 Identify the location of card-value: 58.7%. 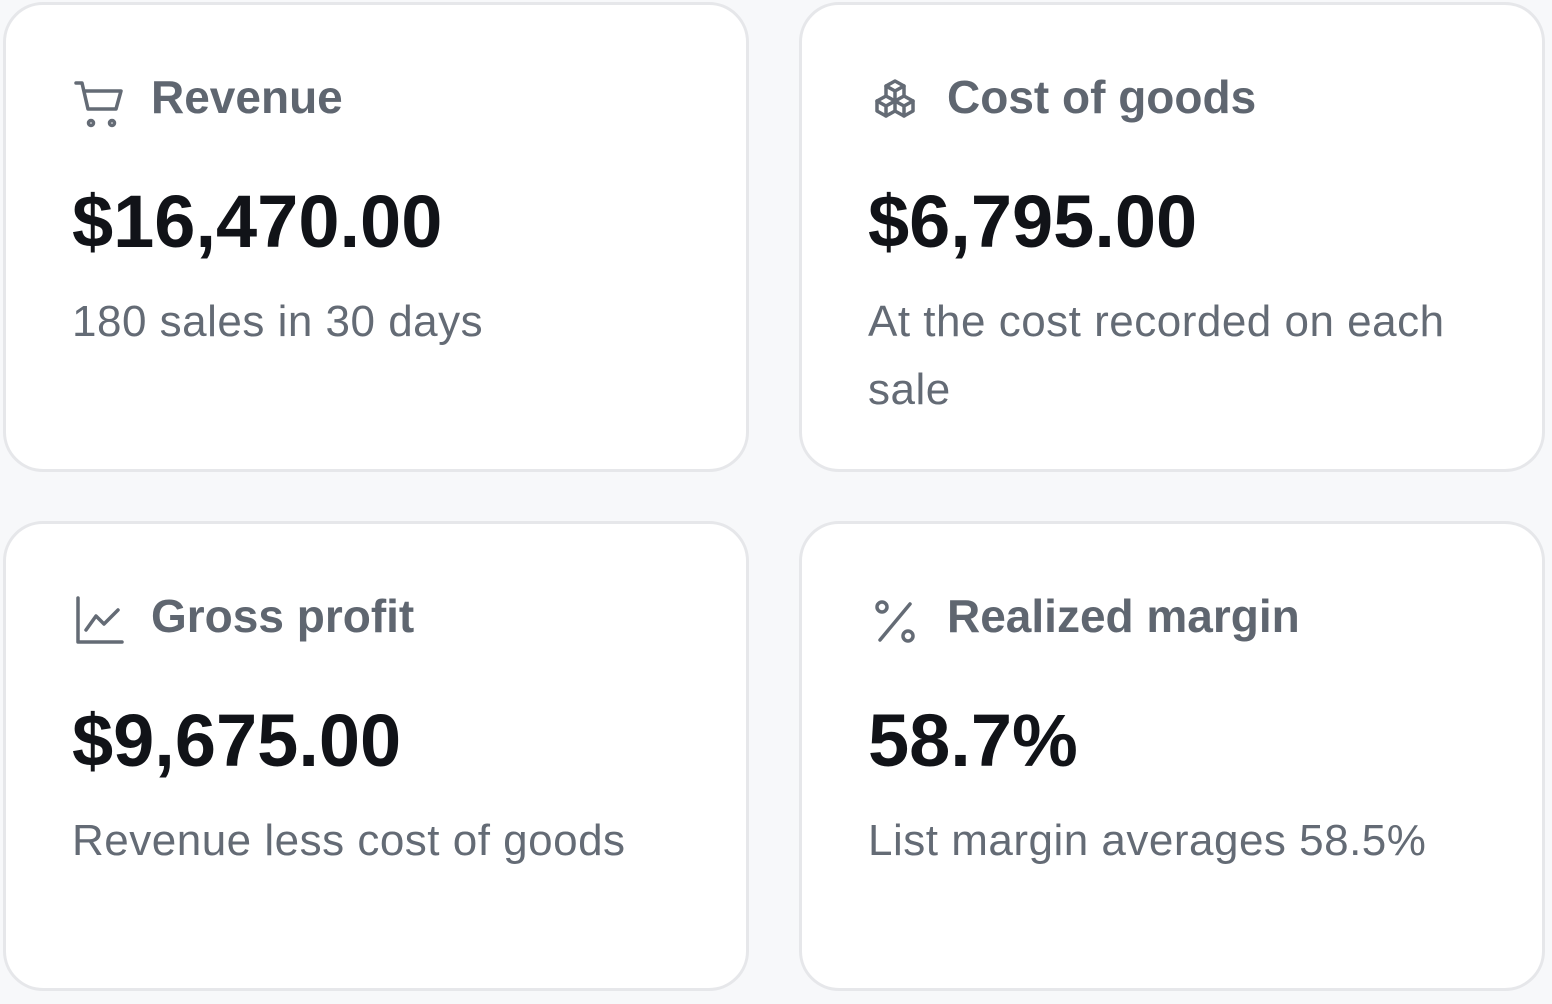
(973, 740).